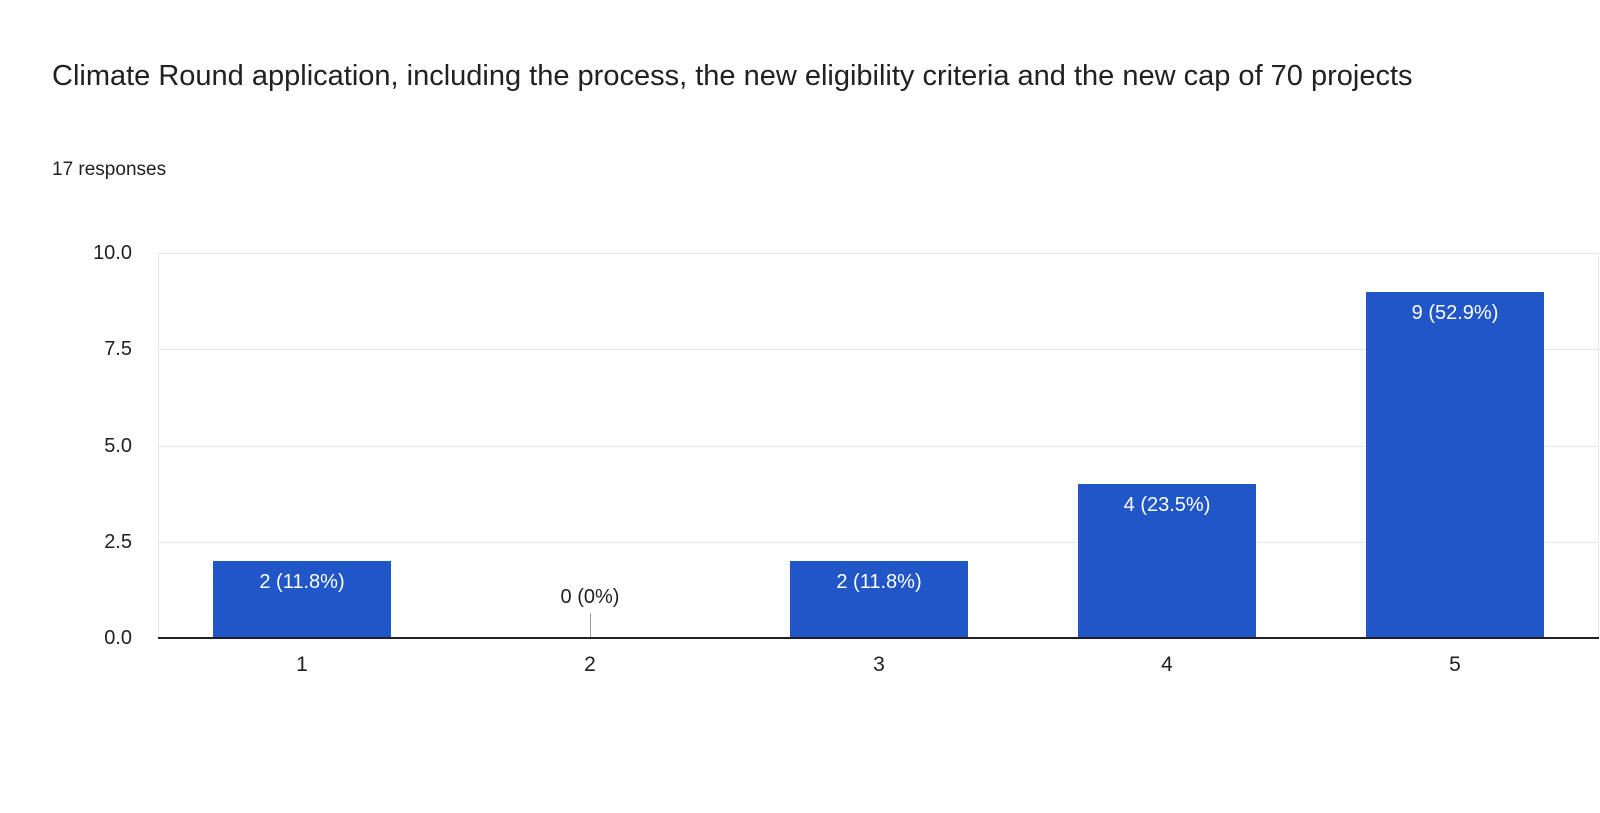 The width and height of the screenshot is (1600, 813). I want to click on y-axis-tick-label: 10.0, so click(112, 253).